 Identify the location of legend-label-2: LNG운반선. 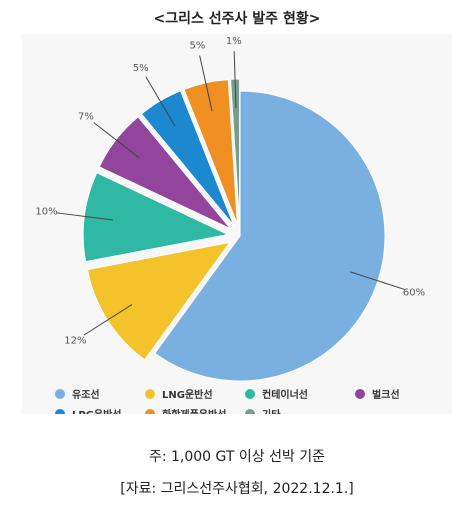
(187, 394).